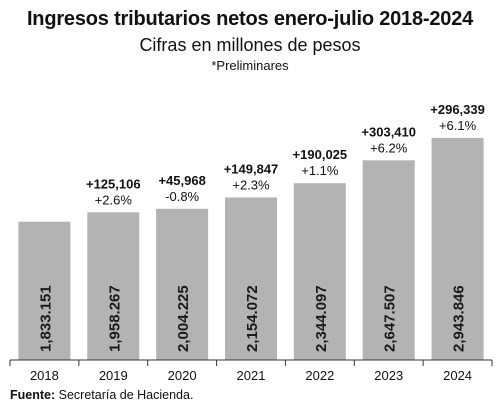 The image size is (500, 409). What do you see at coordinates (457, 375) in the screenshot?
I see `x-tick-label: 2024` at bounding box center [457, 375].